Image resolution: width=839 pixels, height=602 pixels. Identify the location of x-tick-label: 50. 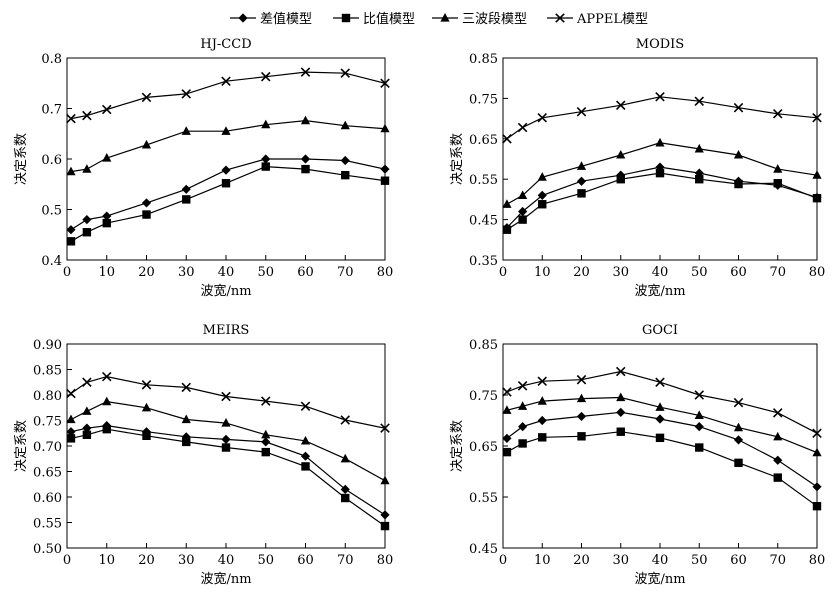
(265, 272).